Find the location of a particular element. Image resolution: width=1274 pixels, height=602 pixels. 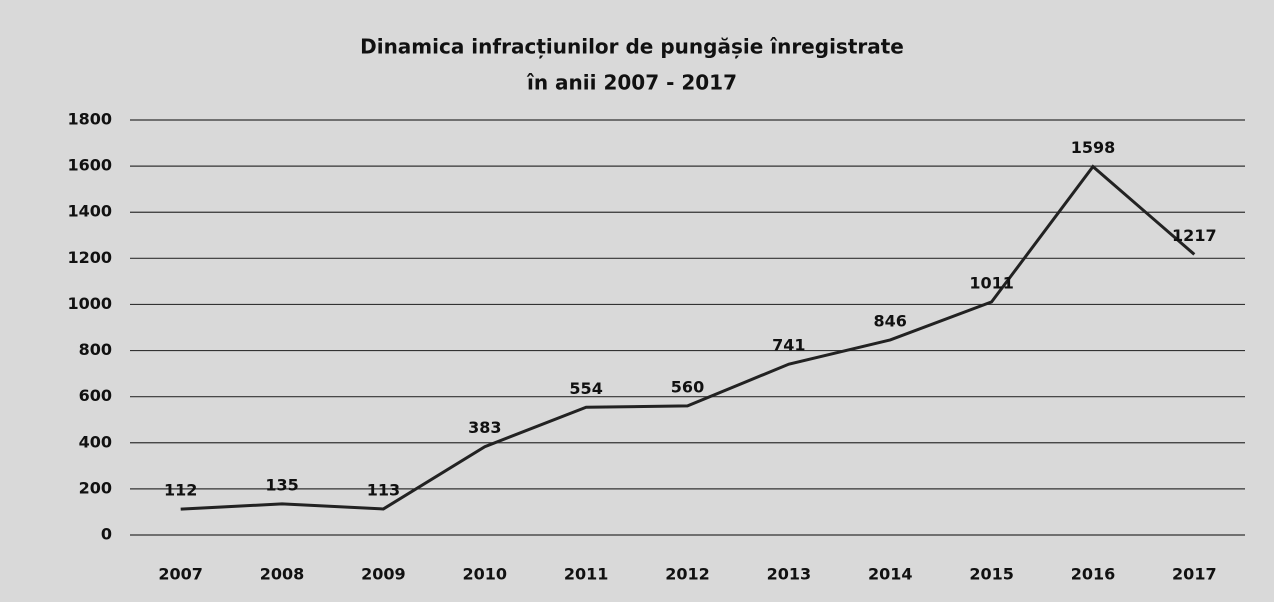

data-label: 1011 is located at coordinates (991, 282).